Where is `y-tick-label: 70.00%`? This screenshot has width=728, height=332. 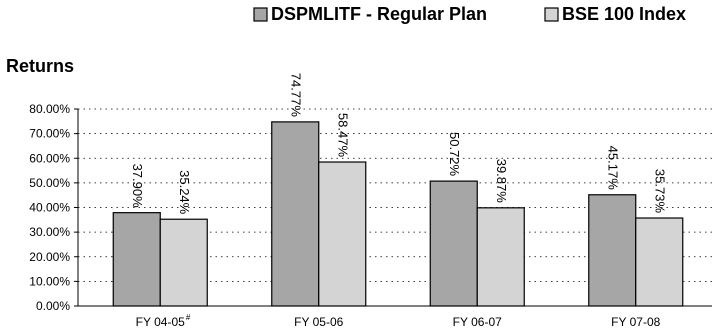
y-tick-label: 70.00% is located at coordinates (49, 134).